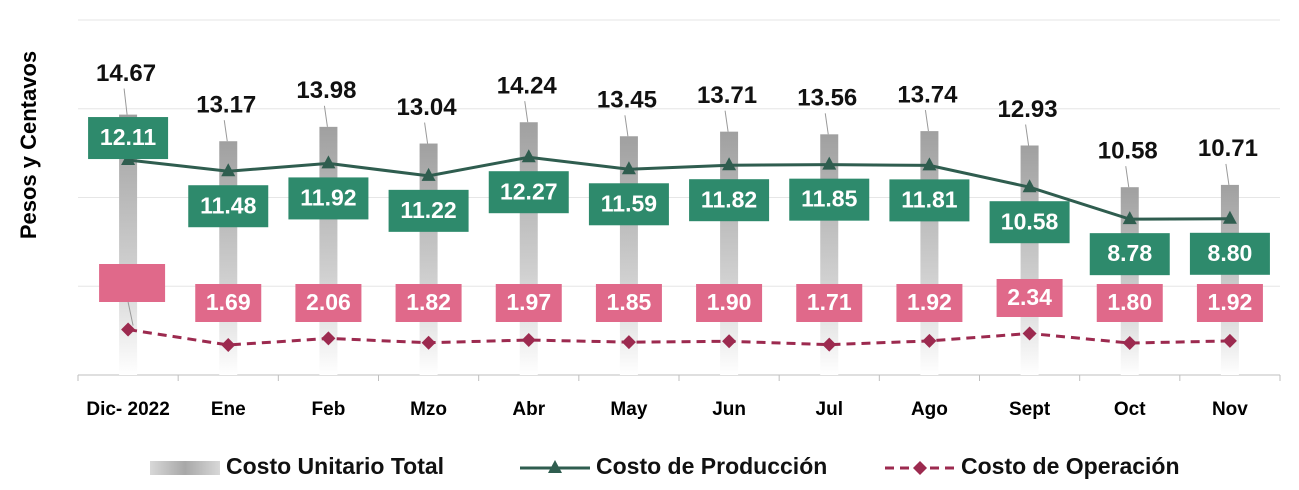  What do you see at coordinates (628, 409) in the screenshot?
I see `x-tick-label: May` at bounding box center [628, 409].